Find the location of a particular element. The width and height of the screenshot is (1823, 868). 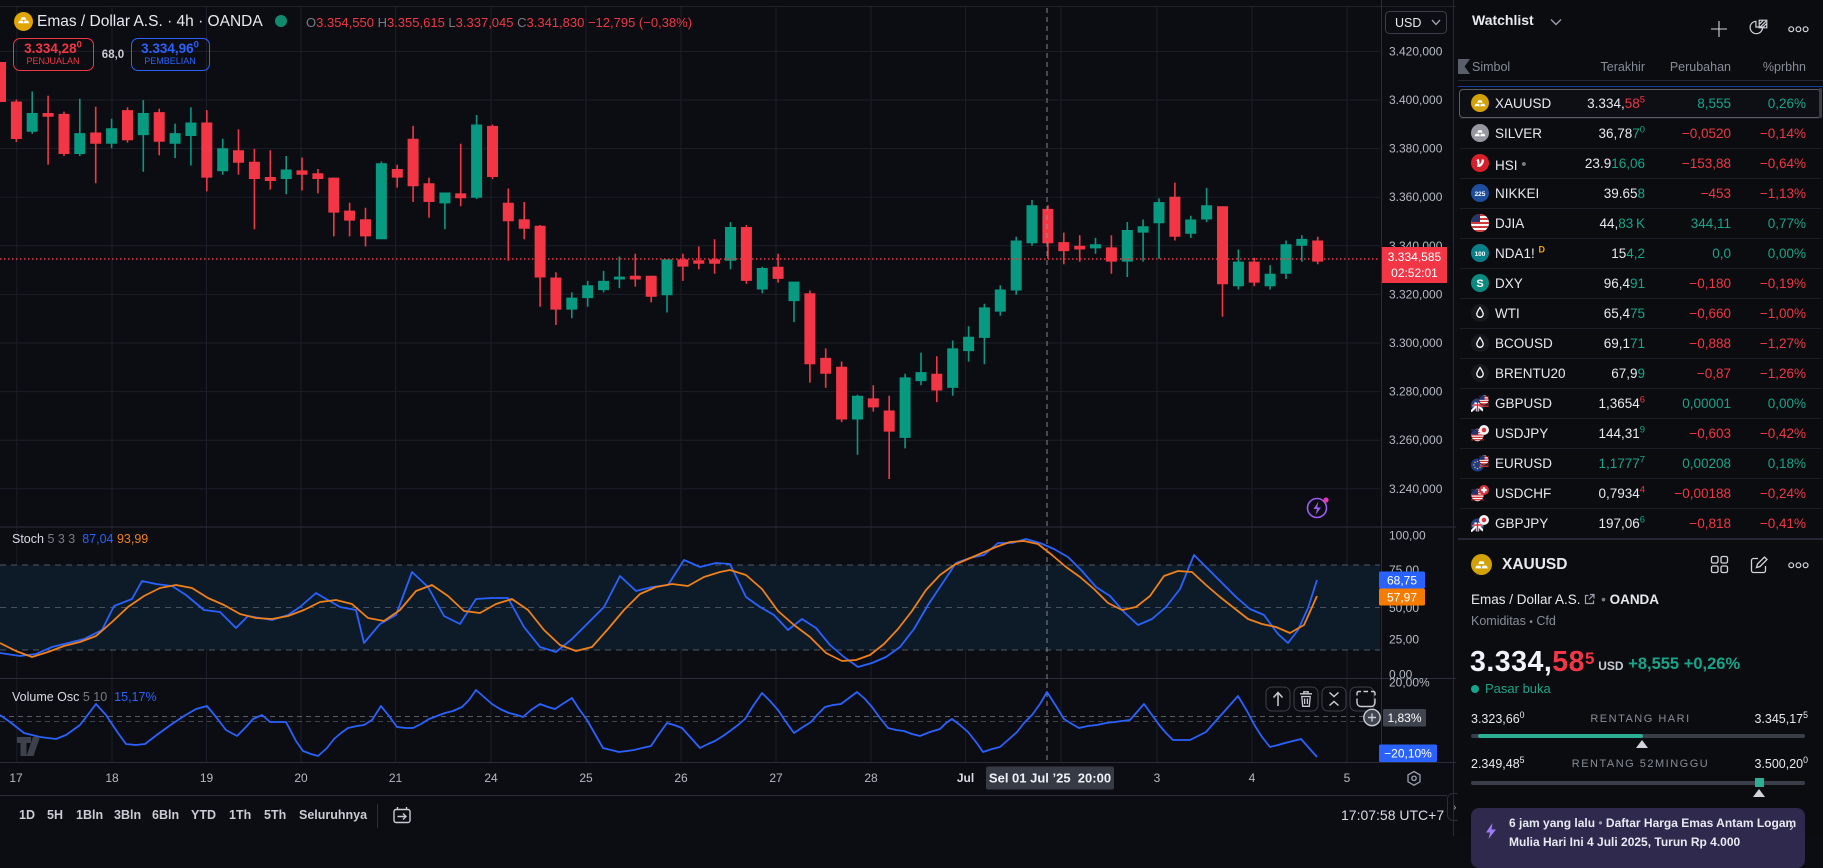

svg-text: 18 is located at coordinates (112, 778).